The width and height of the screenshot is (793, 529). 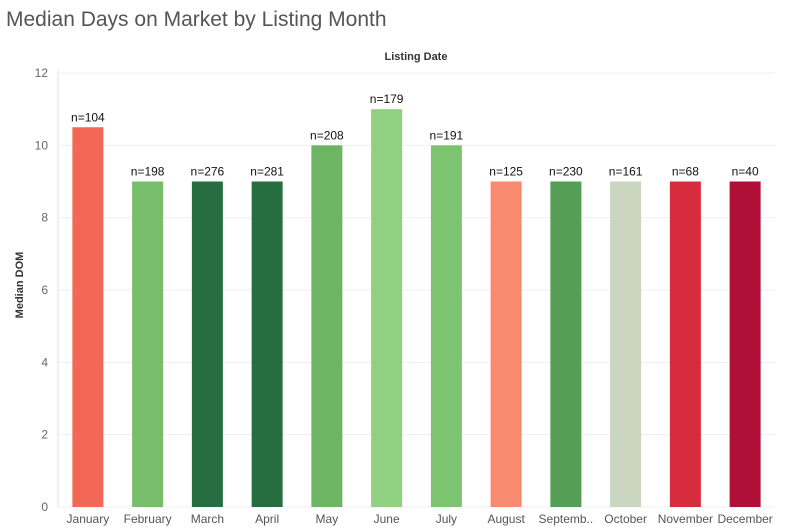 What do you see at coordinates (42, 73) in the screenshot?
I see `y-tick-label: 12` at bounding box center [42, 73].